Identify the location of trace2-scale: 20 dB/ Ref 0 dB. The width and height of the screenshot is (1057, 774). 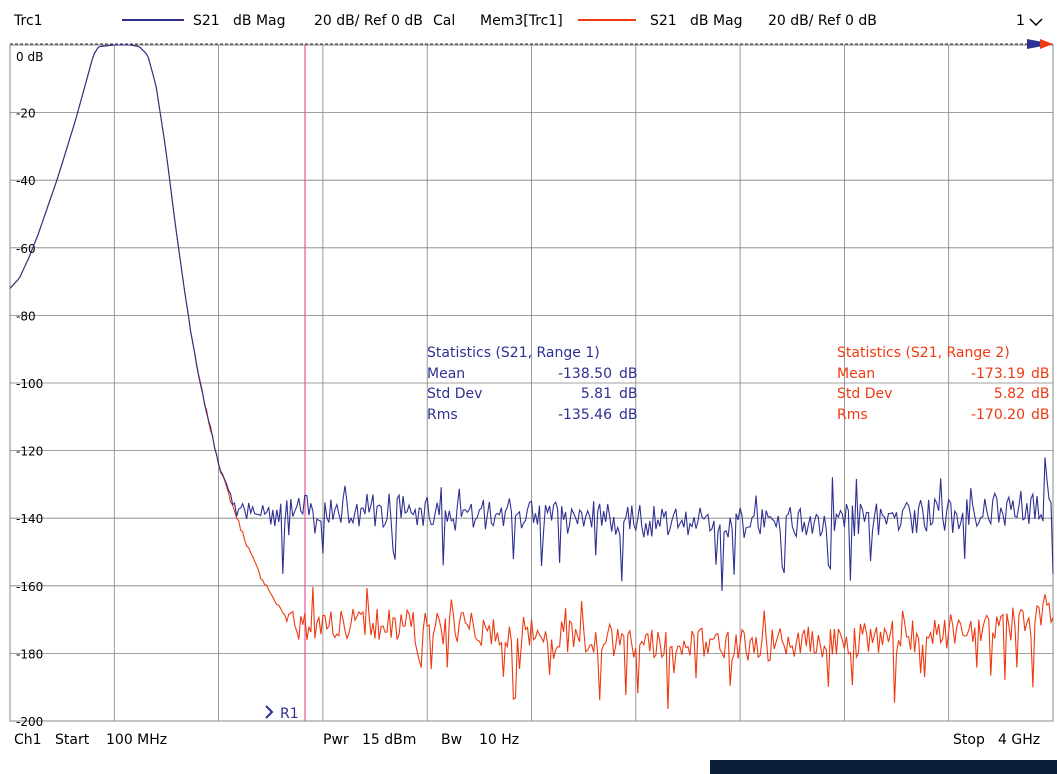
(822, 21).